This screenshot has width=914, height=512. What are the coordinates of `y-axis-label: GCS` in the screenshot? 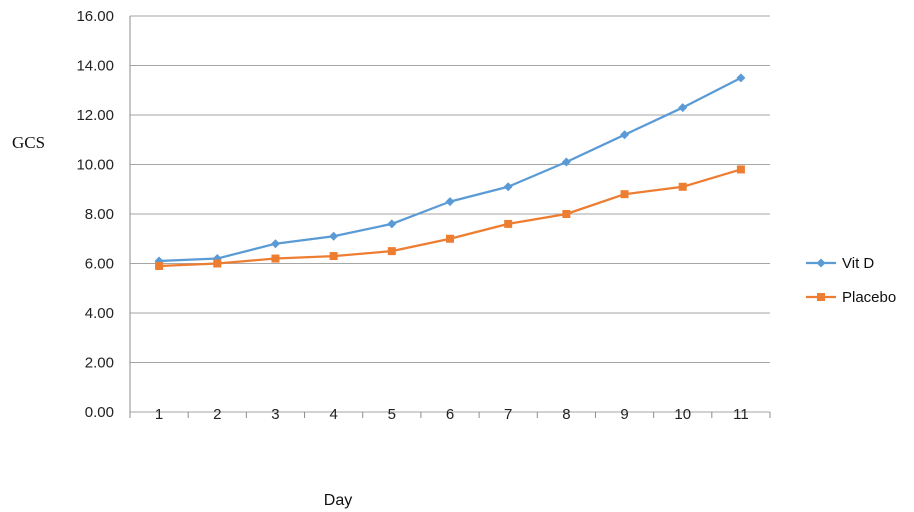 It's located at (28, 142).